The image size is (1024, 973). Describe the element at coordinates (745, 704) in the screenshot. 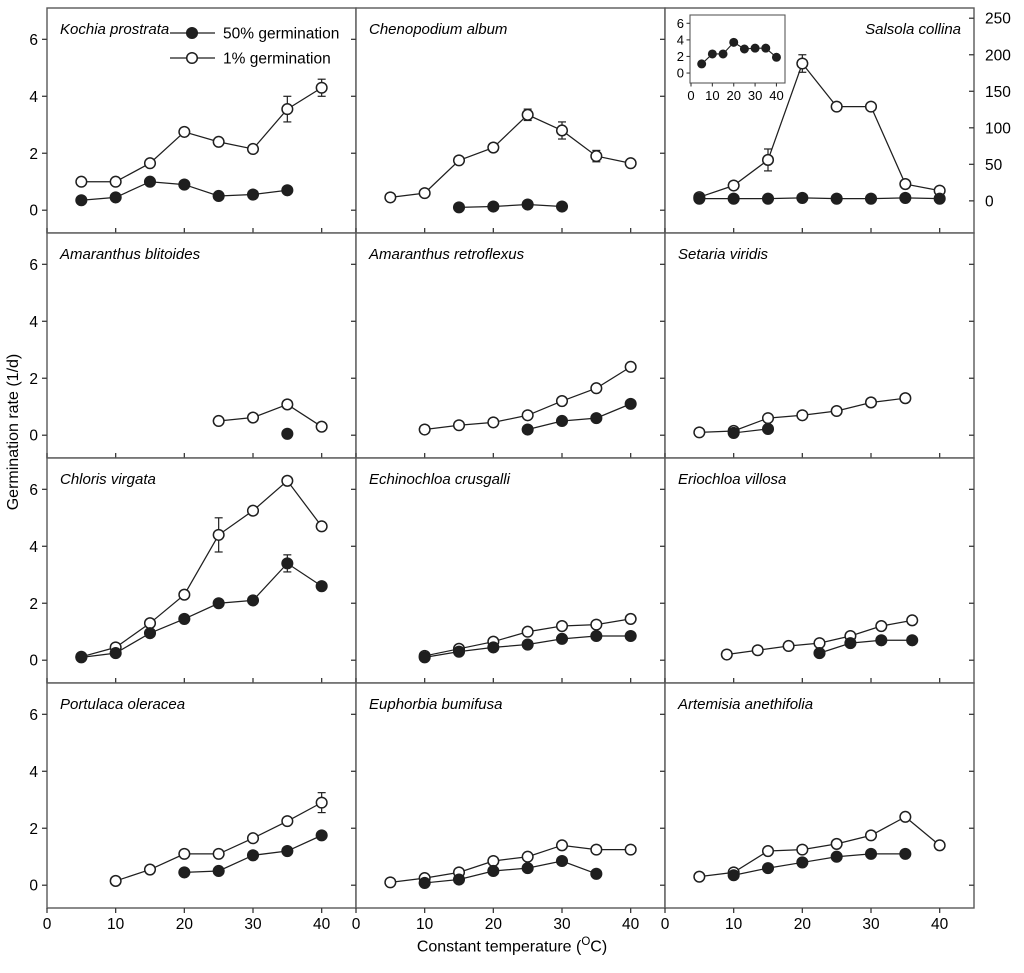

I see `panel-title: Artemisia anethifolia` at that location.